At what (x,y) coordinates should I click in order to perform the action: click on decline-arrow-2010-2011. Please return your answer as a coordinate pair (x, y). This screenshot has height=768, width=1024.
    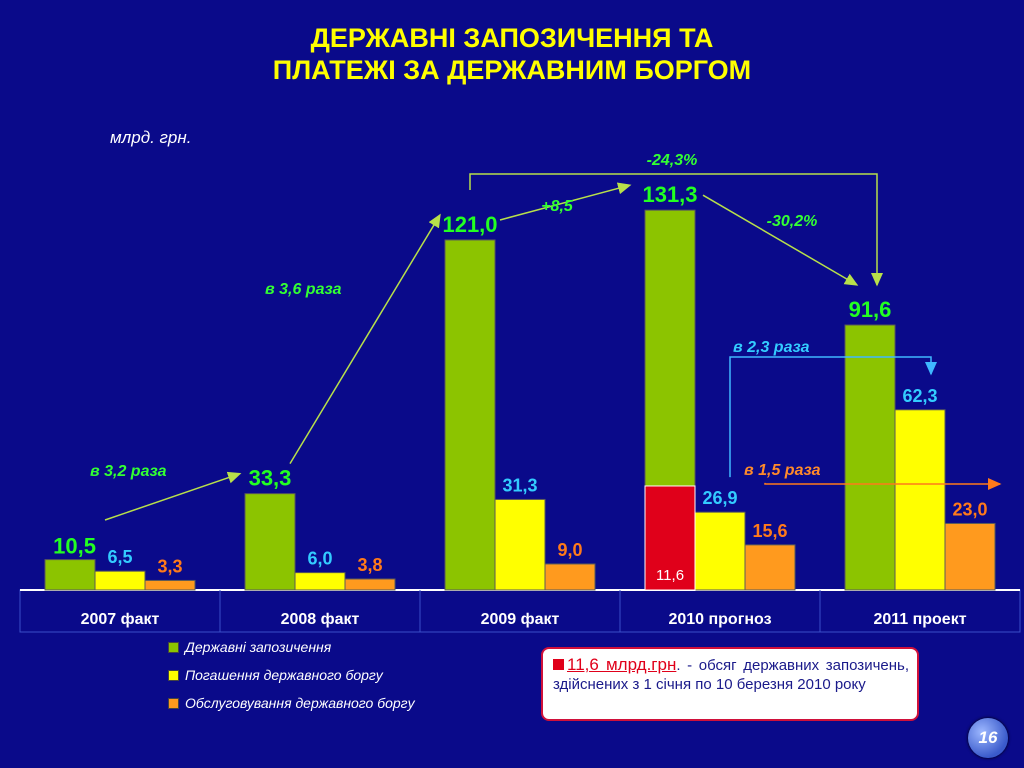
    Looking at the image, I should click on (780, 240).